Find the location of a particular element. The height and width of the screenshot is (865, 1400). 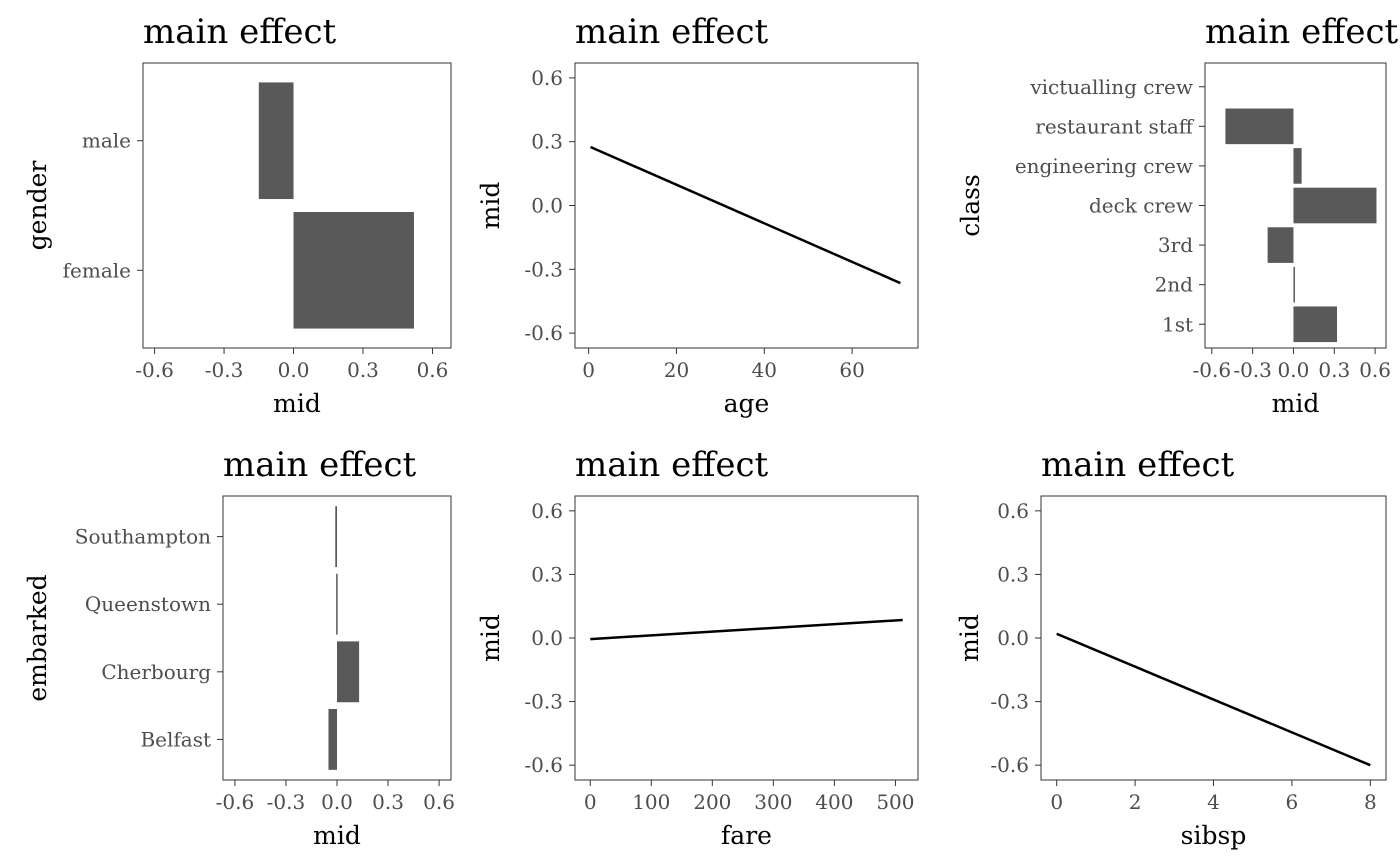

y-tick-label: 3rd is located at coordinates (1175, 245).